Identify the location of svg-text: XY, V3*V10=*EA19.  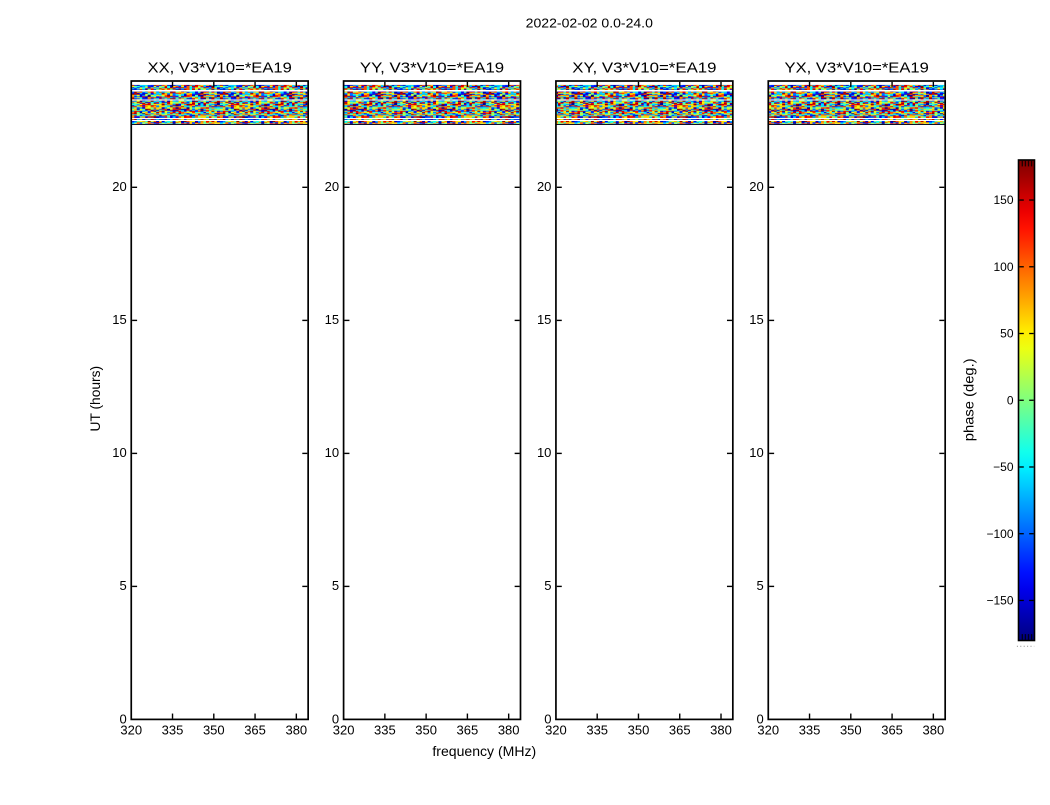
(644, 67).